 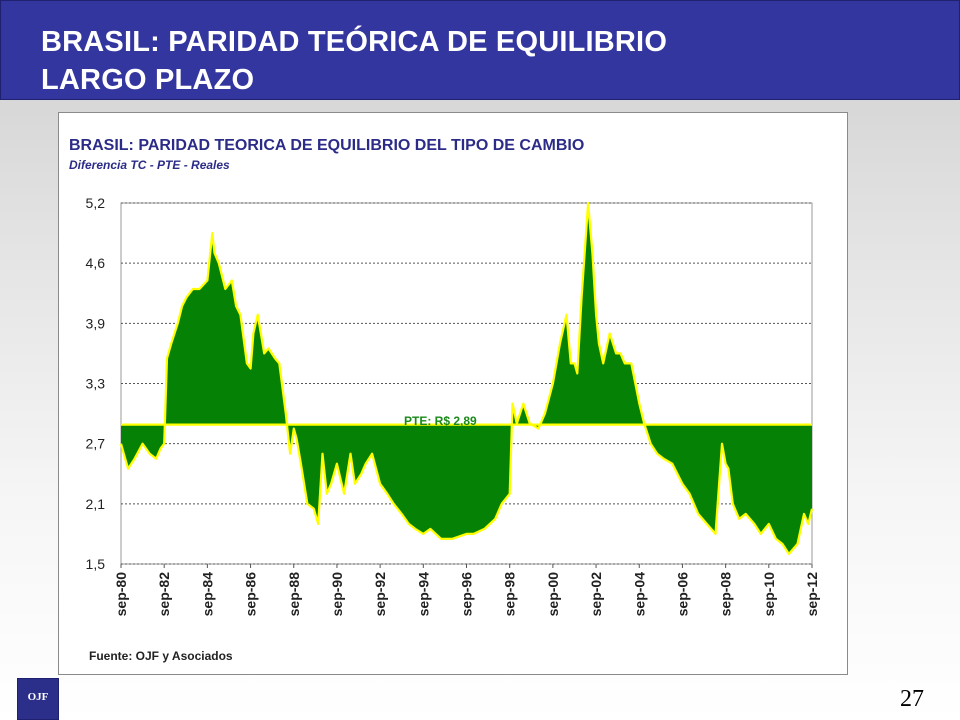 What do you see at coordinates (207, 594) in the screenshot?
I see `x-tick-label: sep-84` at bounding box center [207, 594].